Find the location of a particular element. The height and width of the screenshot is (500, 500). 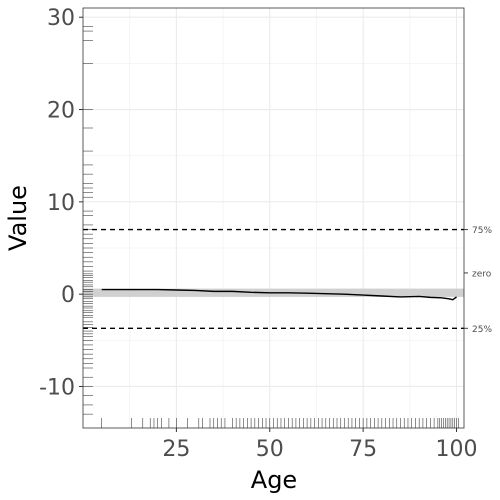

x-tick-label: 50 is located at coordinates (270, 449).